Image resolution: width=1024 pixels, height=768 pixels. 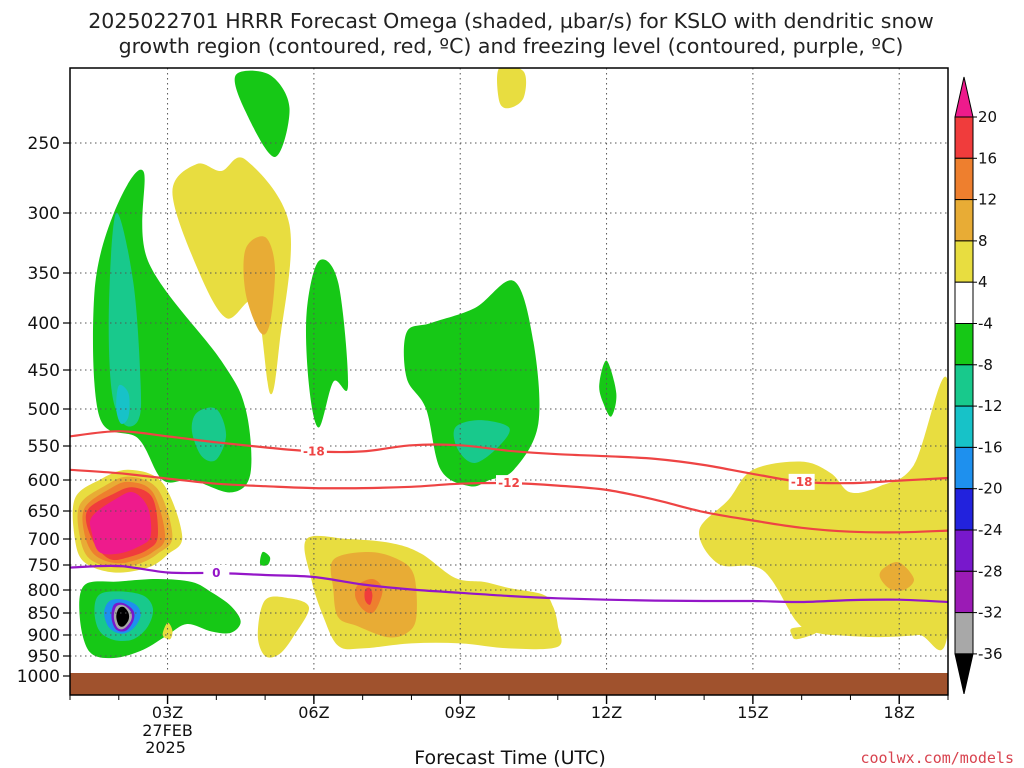 I want to click on y-tick-label: 500, so click(x=44, y=410).